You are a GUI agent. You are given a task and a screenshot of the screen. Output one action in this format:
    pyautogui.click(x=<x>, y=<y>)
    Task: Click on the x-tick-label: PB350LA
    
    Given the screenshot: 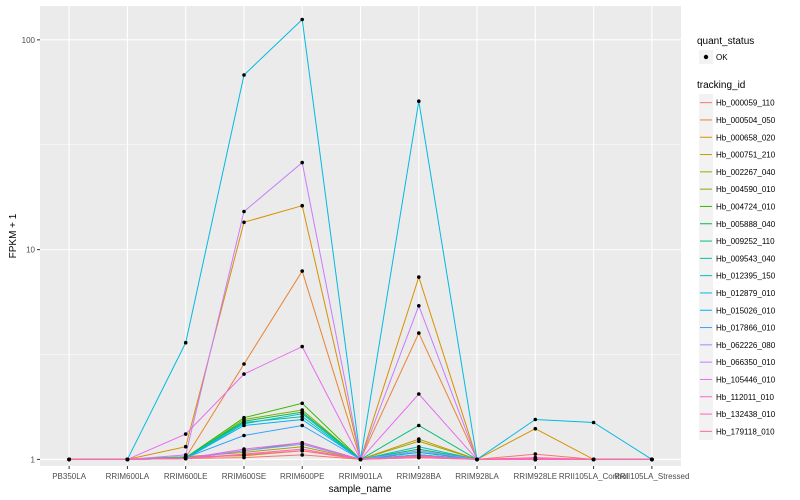 What is the action you would take?
    pyautogui.click(x=69, y=476)
    